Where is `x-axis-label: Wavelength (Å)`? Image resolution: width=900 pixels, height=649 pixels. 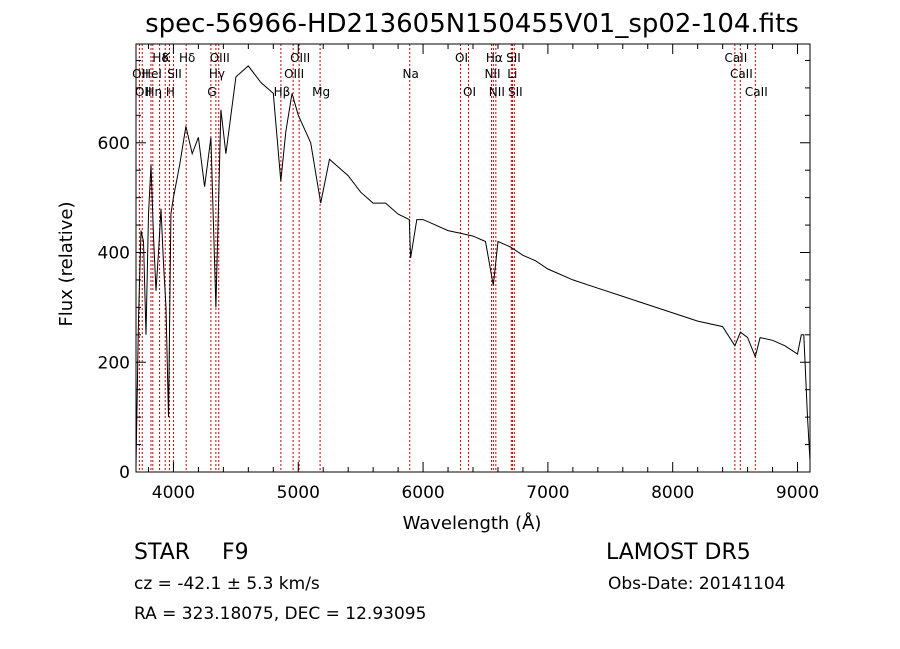 x-axis-label: Wavelength (Å) is located at coordinates (472, 523).